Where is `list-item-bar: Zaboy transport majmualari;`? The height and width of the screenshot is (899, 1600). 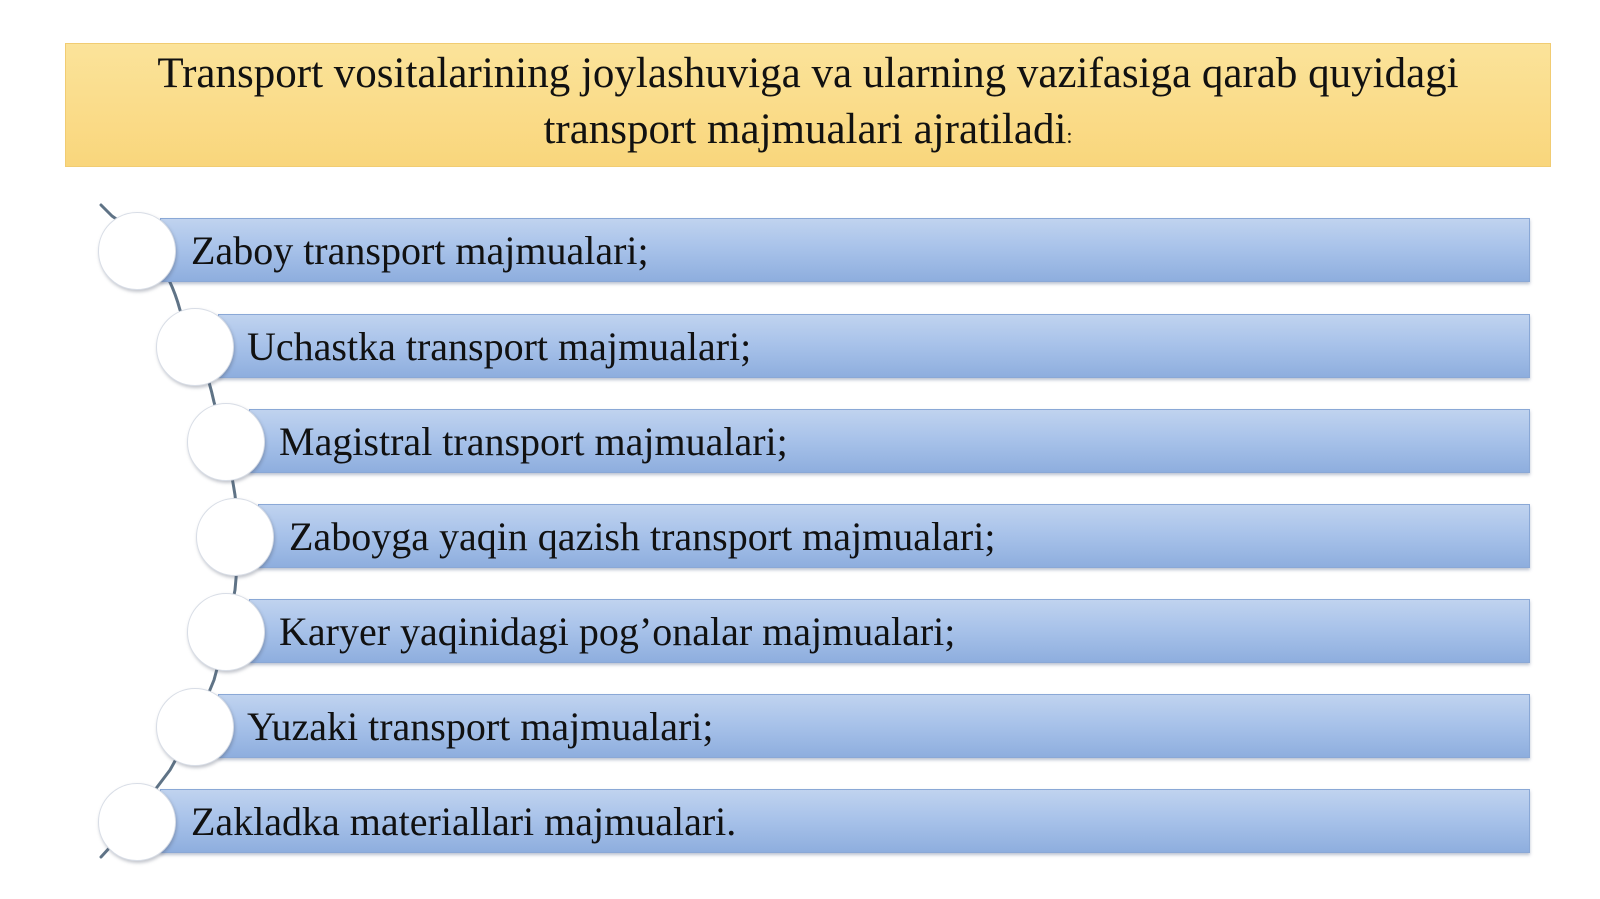 list-item-bar: Zaboy transport majmualari; is located at coordinates (845, 250).